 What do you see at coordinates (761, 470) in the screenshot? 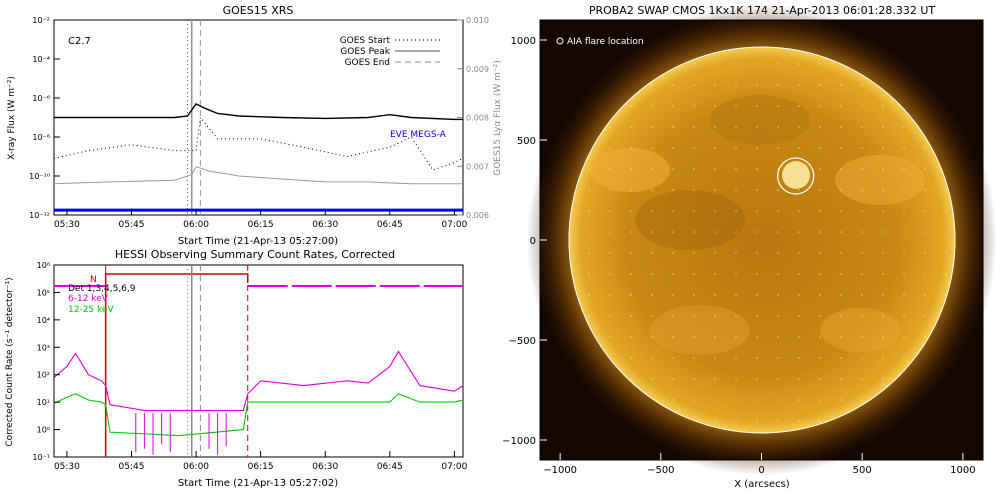
I see `swap-x-tick-label: 0` at bounding box center [761, 470].